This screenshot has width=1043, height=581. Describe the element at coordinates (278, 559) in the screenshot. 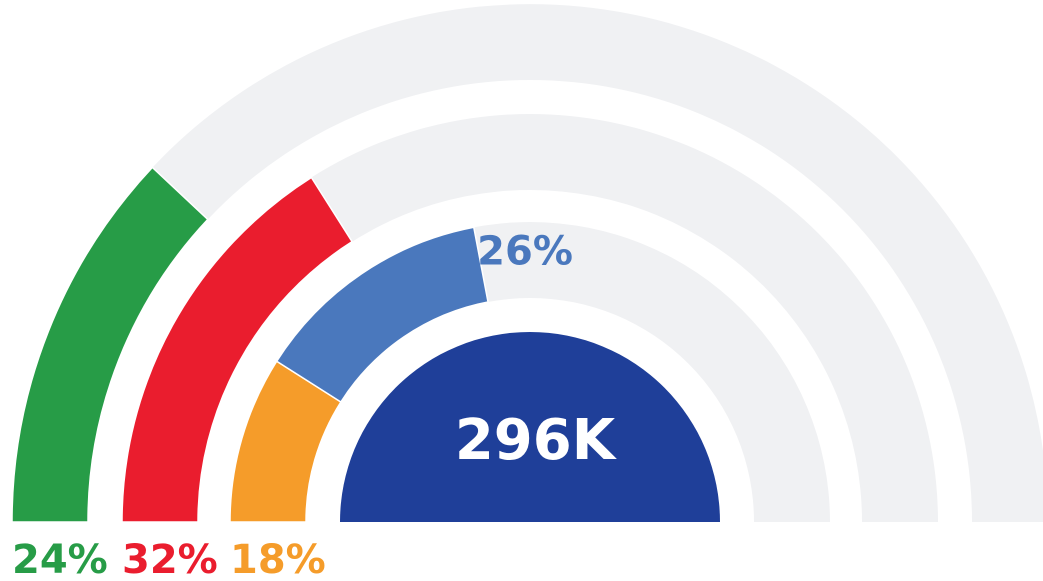

I see `value-label: 18%` at that location.